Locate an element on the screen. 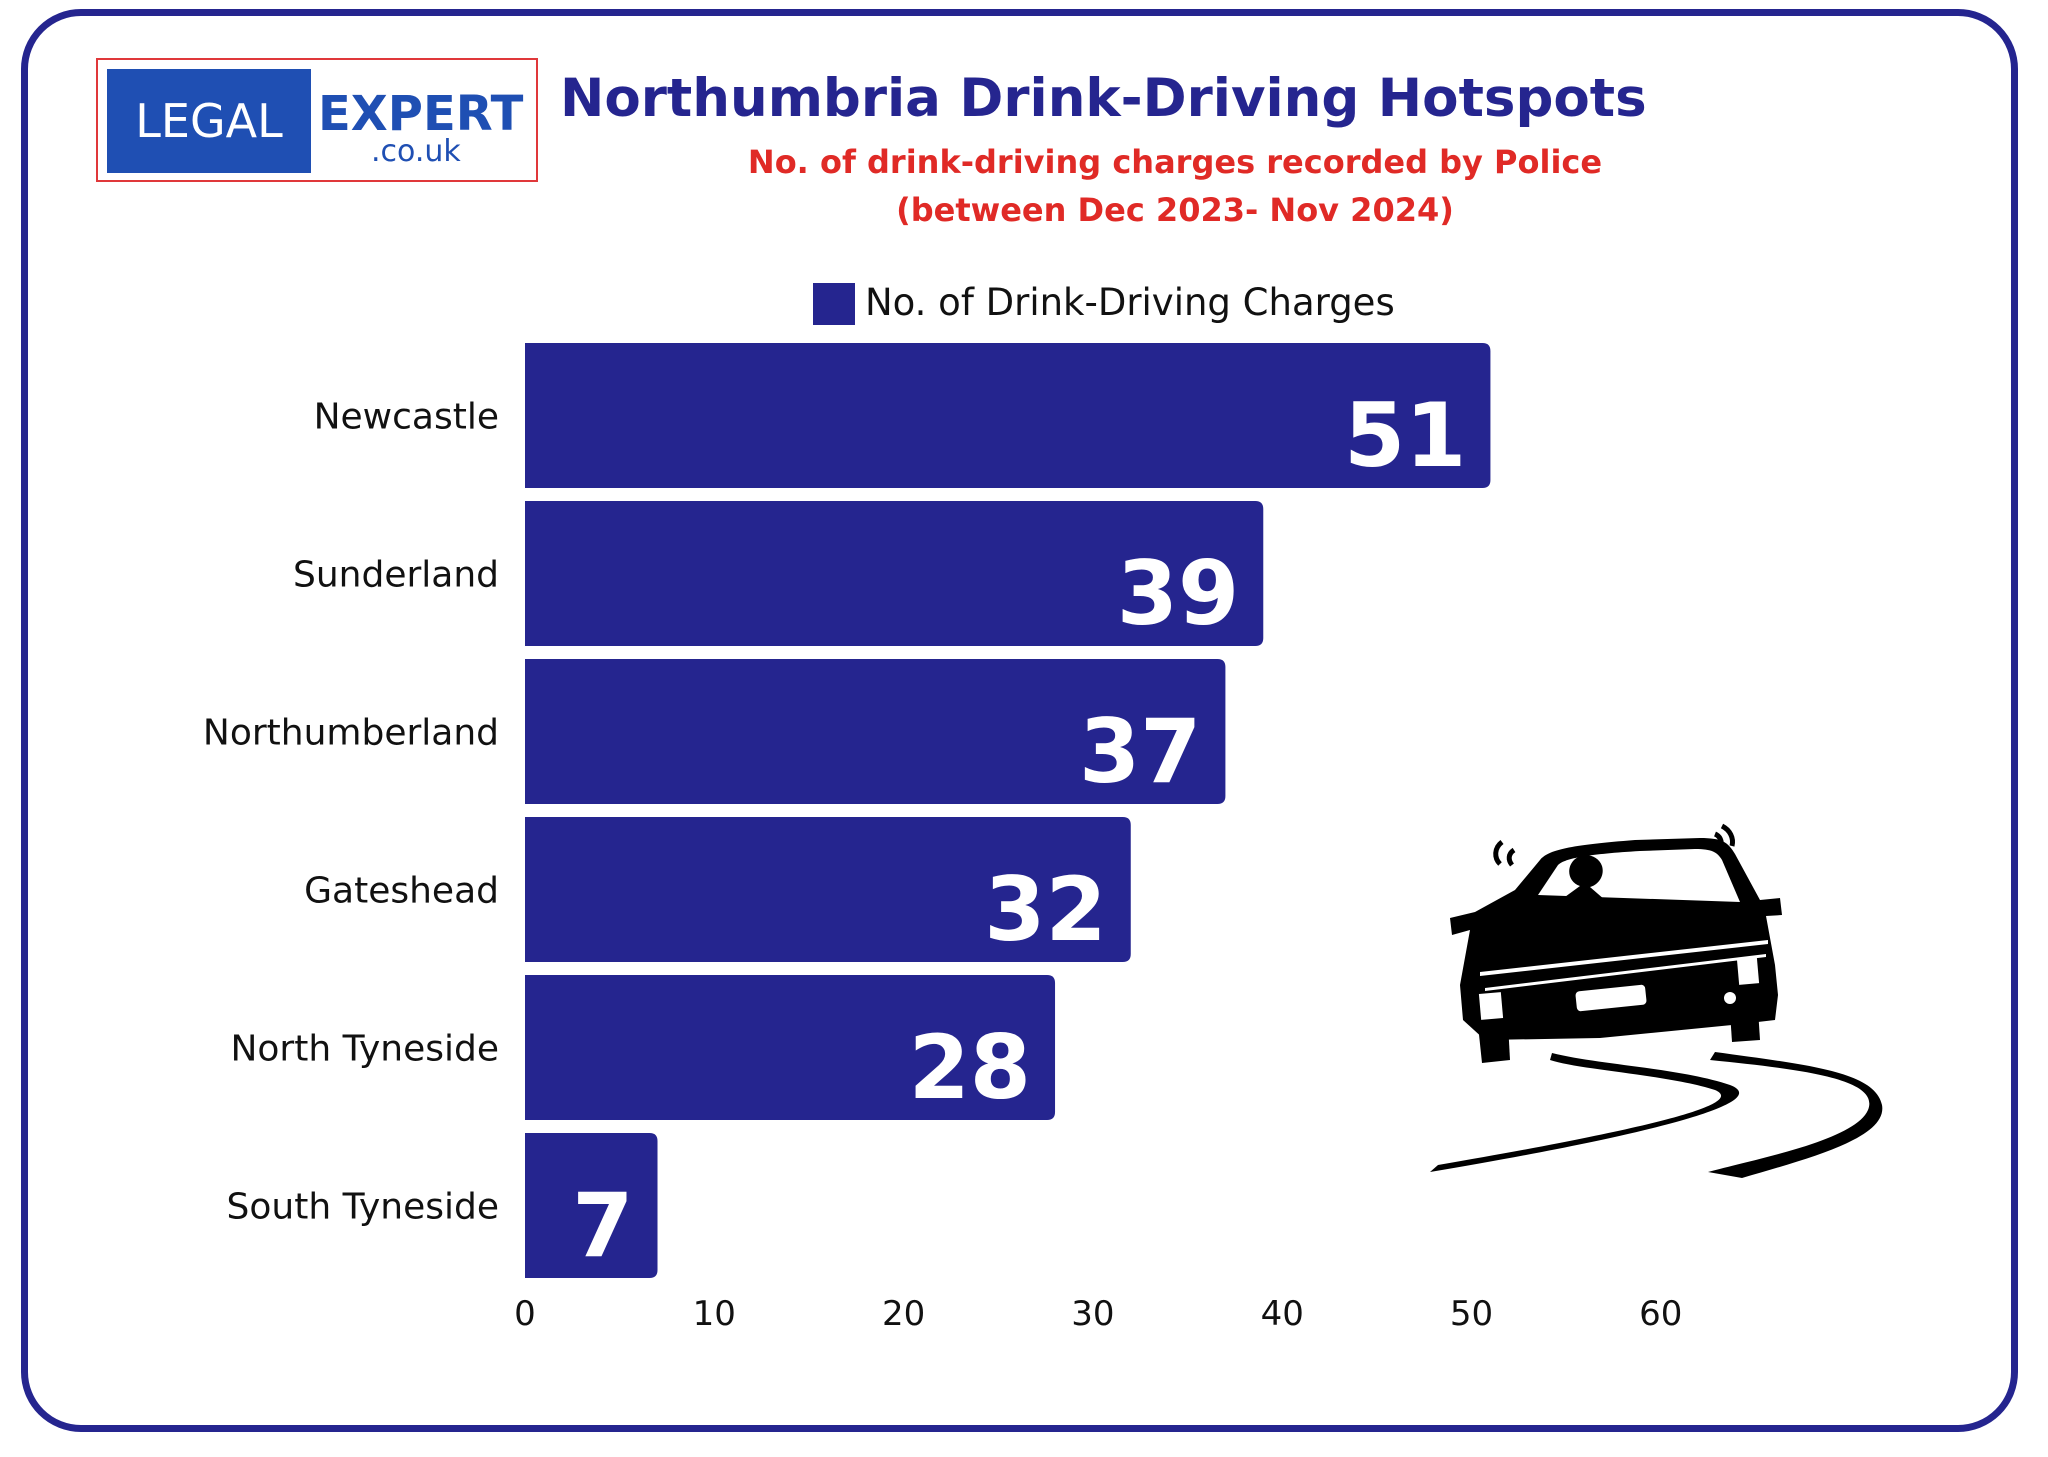 Image resolution: width=2048 pixels, height=1457 pixels. value-label: 7 is located at coordinates (602, 1225).